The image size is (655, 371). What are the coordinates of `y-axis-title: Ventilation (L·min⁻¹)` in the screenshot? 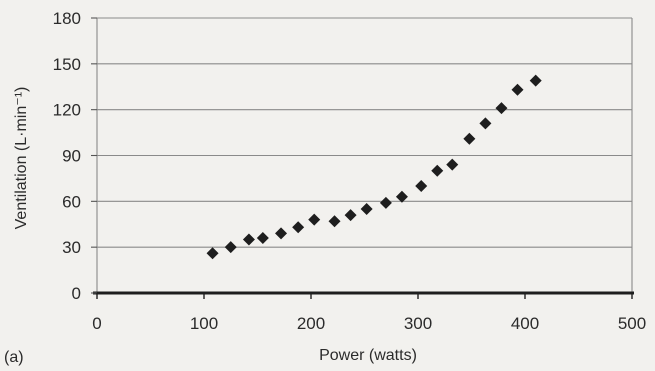 It's located at (21, 158).